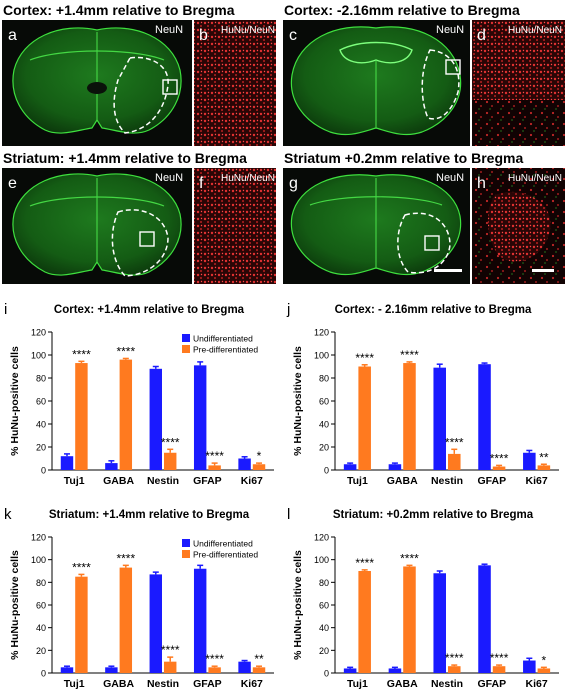 The width and height of the screenshot is (567, 693). What do you see at coordinates (201, 183) in the screenshot?
I see `panel-letter: f` at bounding box center [201, 183].